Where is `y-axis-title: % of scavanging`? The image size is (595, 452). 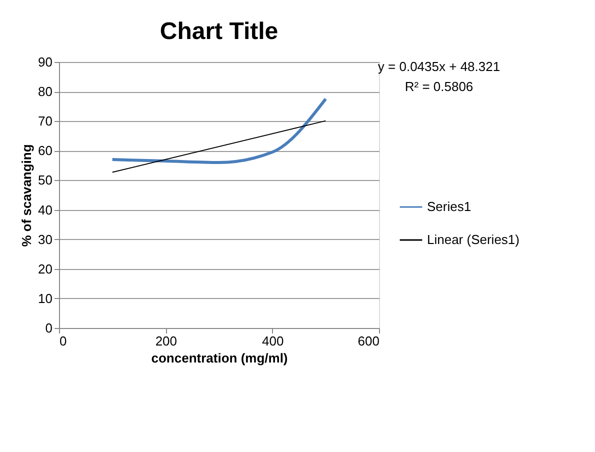 y-axis-title: % of scavanging is located at coordinates (26, 195).